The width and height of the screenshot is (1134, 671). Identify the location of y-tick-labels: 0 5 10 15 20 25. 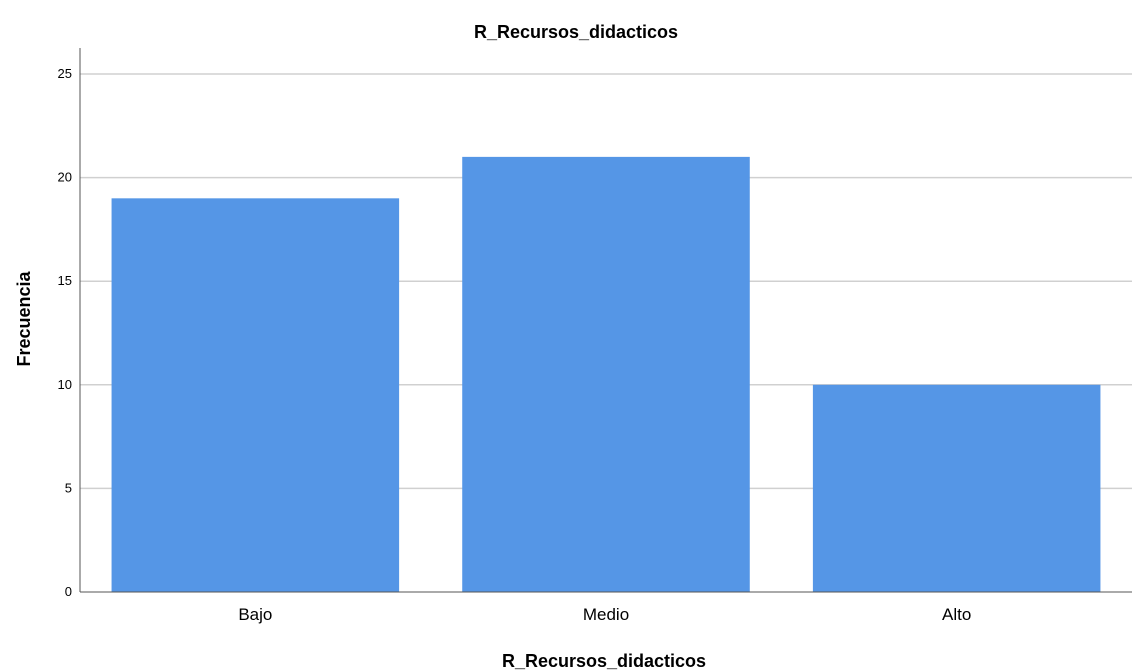
(65, 332).